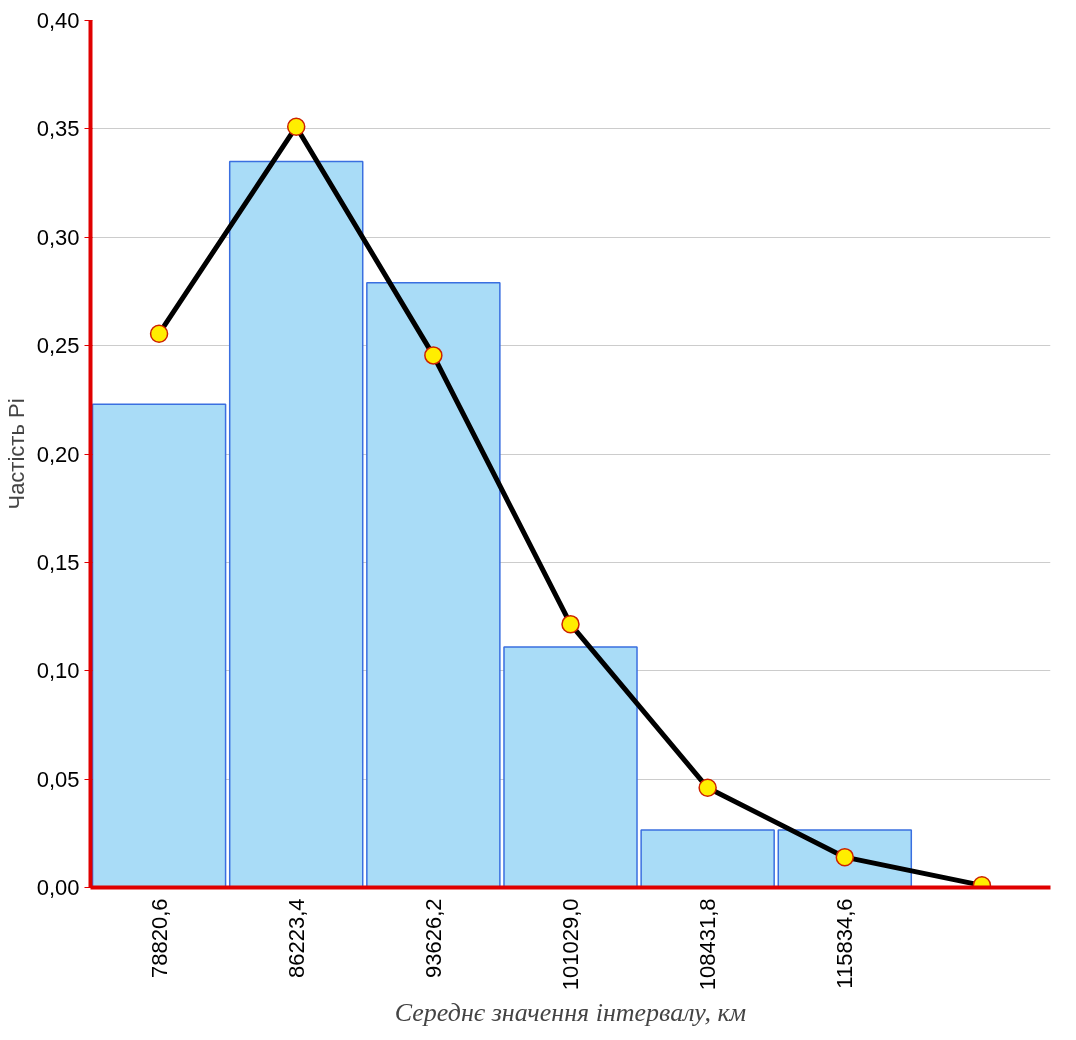 The height and width of the screenshot is (1040, 1076). What do you see at coordinates (58, 454) in the screenshot?
I see `y-tick-label: 0,20` at bounding box center [58, 454].